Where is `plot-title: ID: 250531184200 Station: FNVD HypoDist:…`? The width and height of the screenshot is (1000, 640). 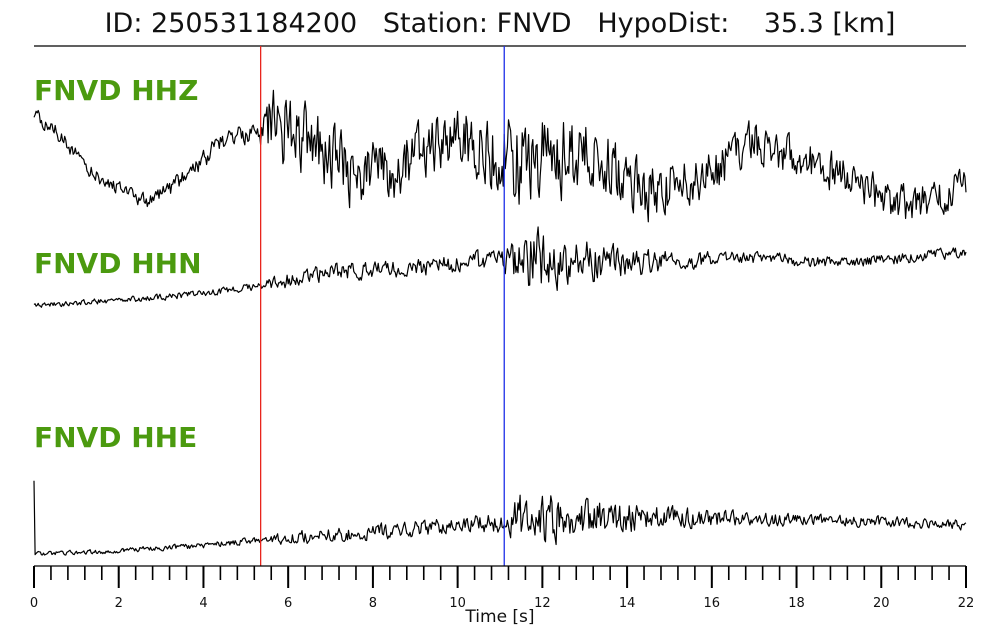 plot-title: ID: 250531184200 Station: FNVD HypoDist:… is located at coordinates (500, 23).